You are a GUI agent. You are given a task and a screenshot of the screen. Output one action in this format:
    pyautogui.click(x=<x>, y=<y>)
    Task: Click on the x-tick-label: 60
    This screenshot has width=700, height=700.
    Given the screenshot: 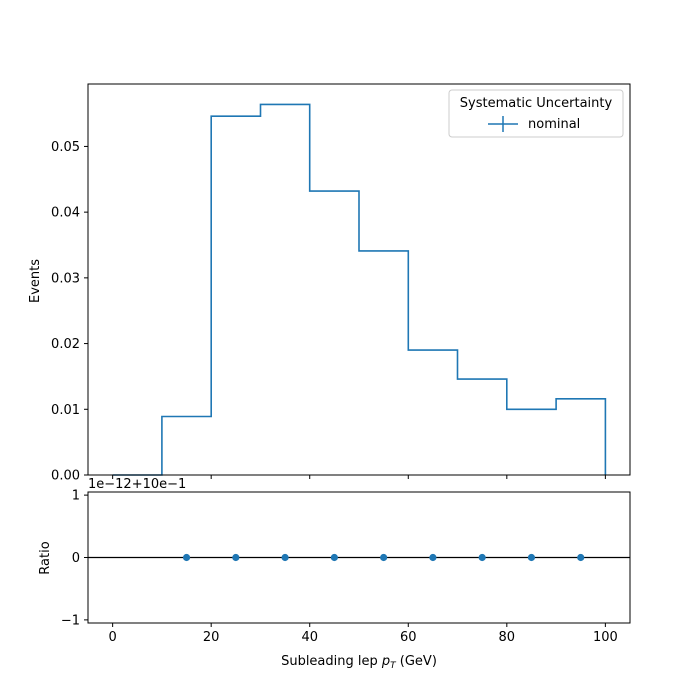 What is the action you would take?
    pyautogui.click(x=408, y=637)
    